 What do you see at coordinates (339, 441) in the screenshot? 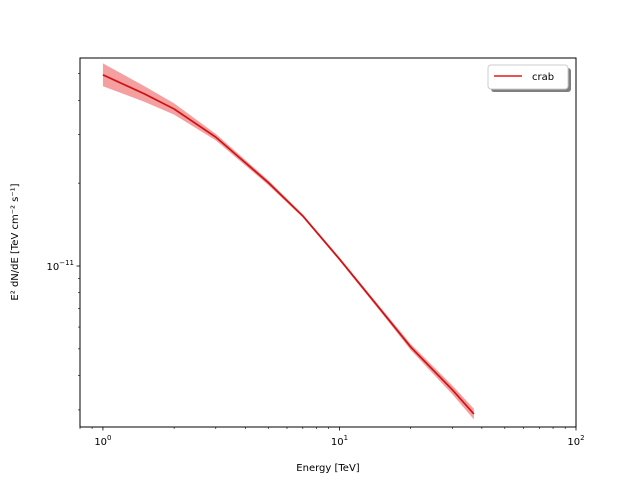
I see `x-tick-label: 10¹` at bounding box center [339, 441].